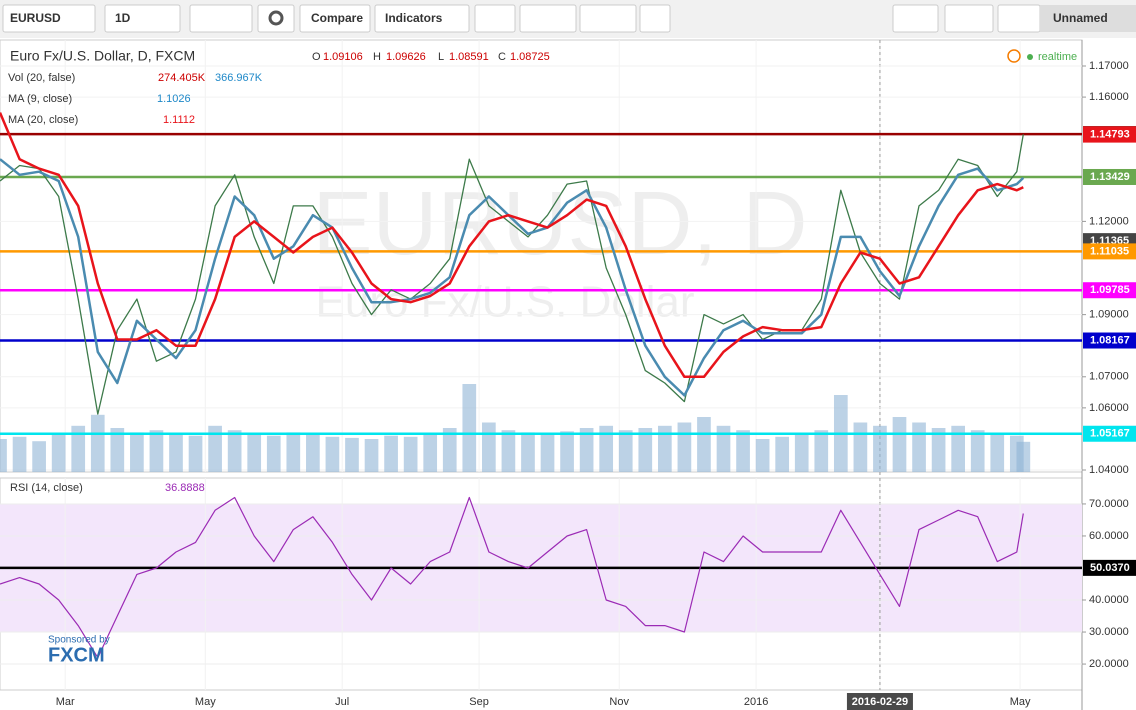  Describe the element at coordinates (41, 78) in the screenshot. I see `vol-name: Vol (20, false)` at that location.